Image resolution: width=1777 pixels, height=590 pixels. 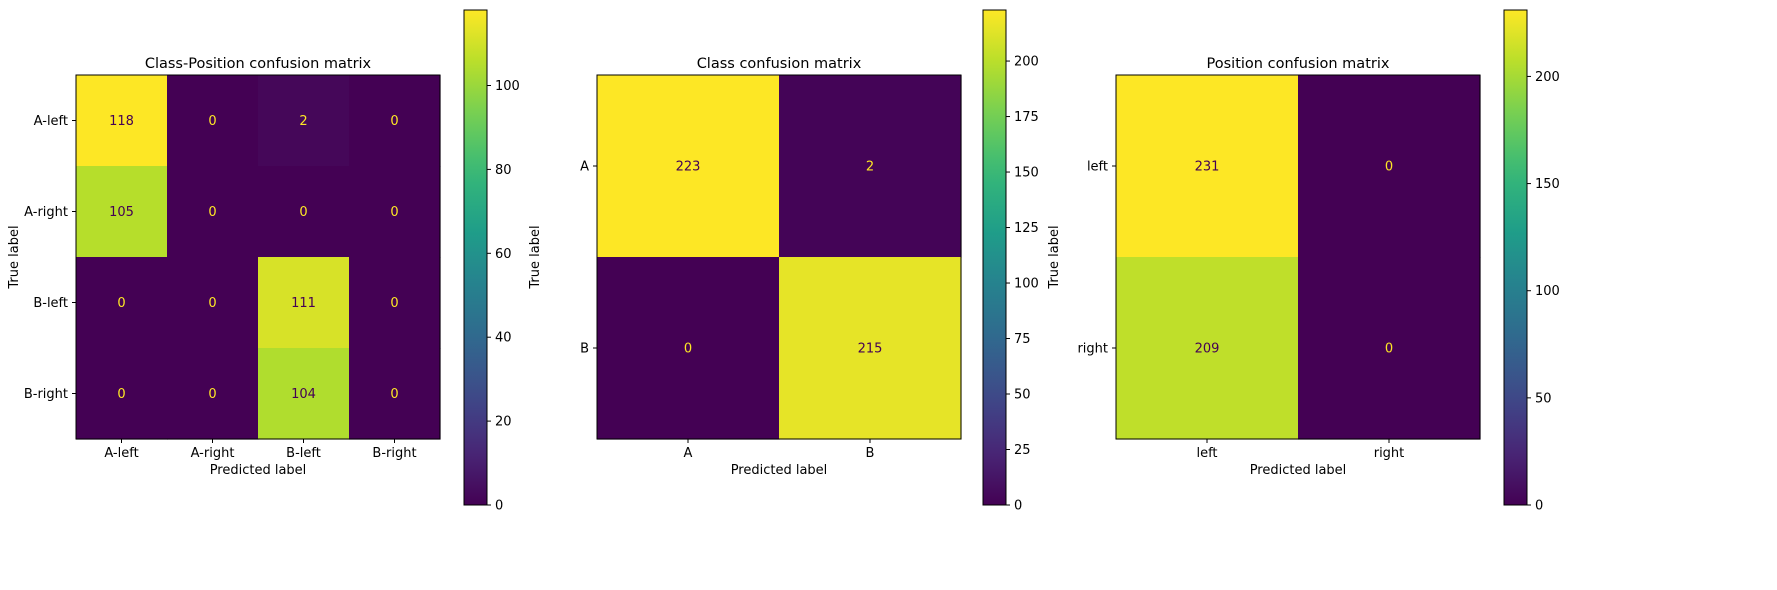 I want to click on x-tick-label: A, so click(x=688, y=453).